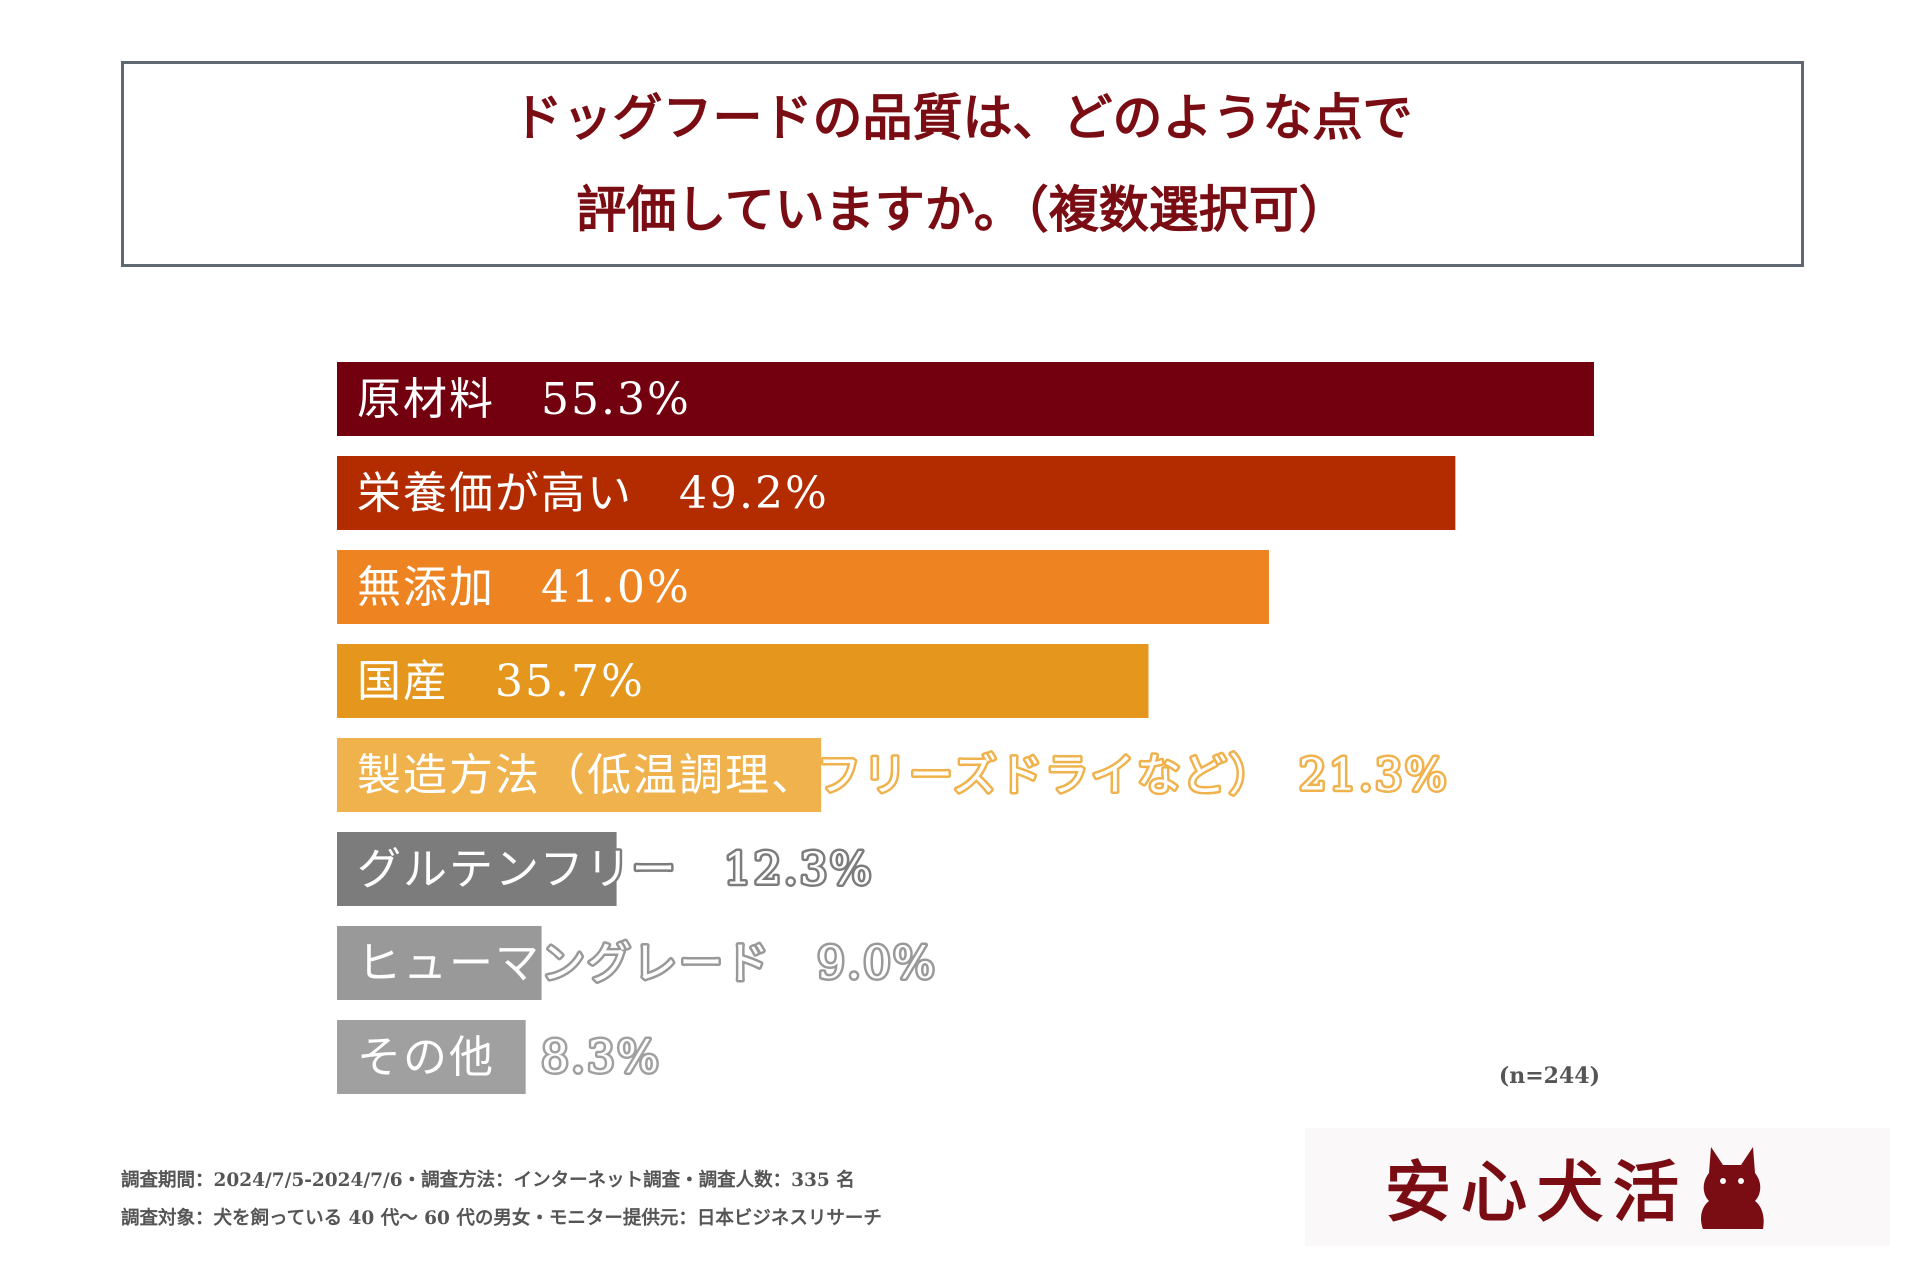 This screenshot has width=1920, height=1280. What do you see at coordinates (903, 775) in the screenshot?
I see `bar-label-4: 製造方法（低温調理、フリーズドライなど） 21.3%` at bounding box center [903, 775].